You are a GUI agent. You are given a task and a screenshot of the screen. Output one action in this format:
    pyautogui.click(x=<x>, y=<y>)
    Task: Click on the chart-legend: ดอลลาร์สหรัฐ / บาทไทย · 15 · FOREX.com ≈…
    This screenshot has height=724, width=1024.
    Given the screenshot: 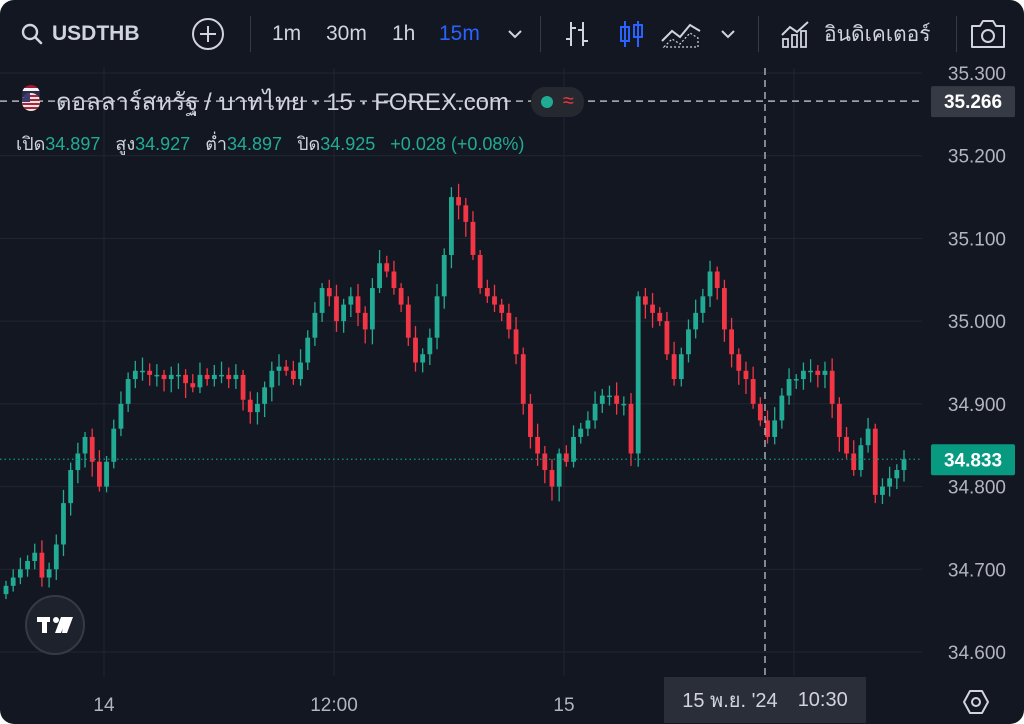 What is the action you would take?
    pyautogui.click(x=300, y=120)
    